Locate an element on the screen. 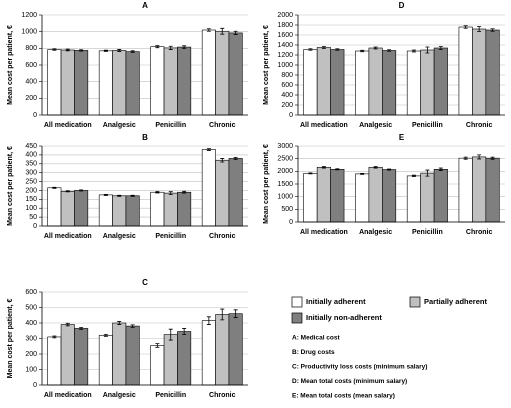 The height and width of the screenshot is (408, 511). y-tick-label: 0 is located at coordinates (35, 385).